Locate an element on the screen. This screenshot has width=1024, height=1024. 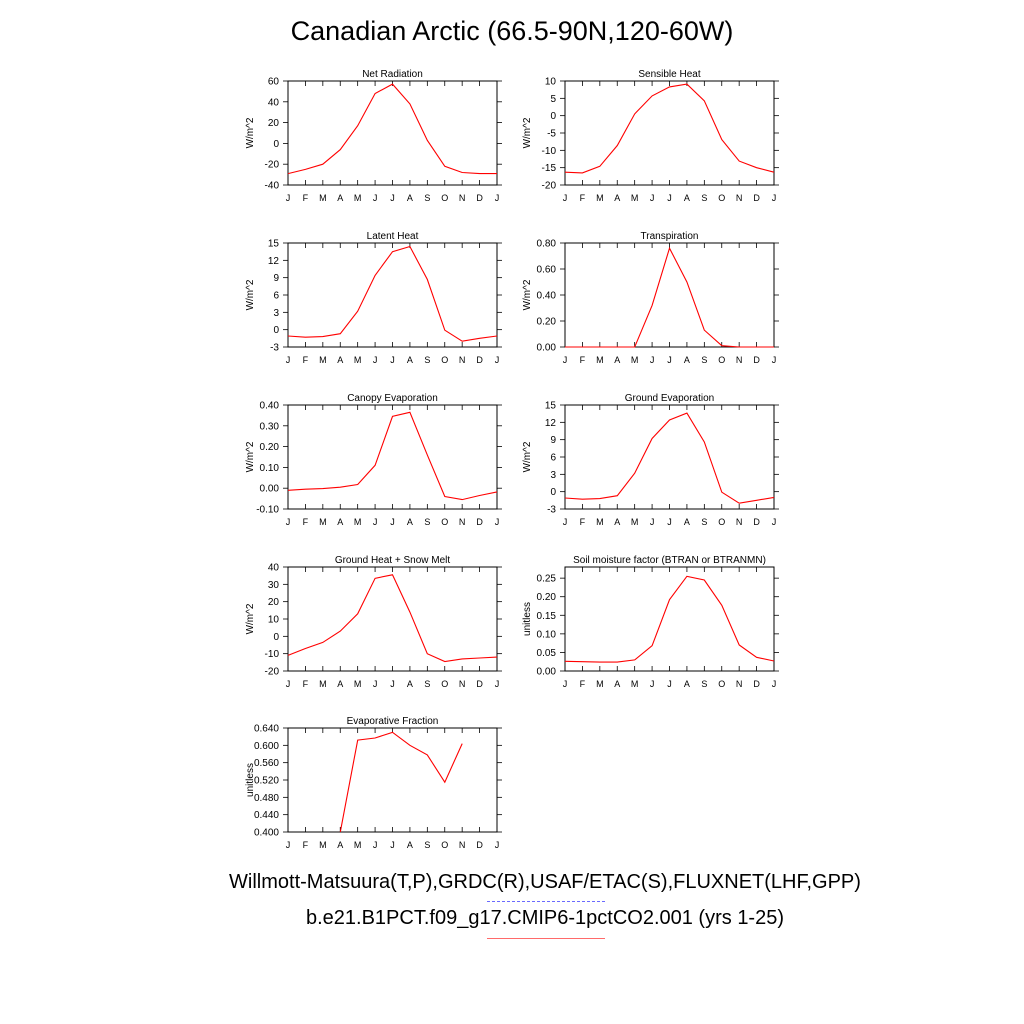
model-legend-line is located at coordinates (546, 938).